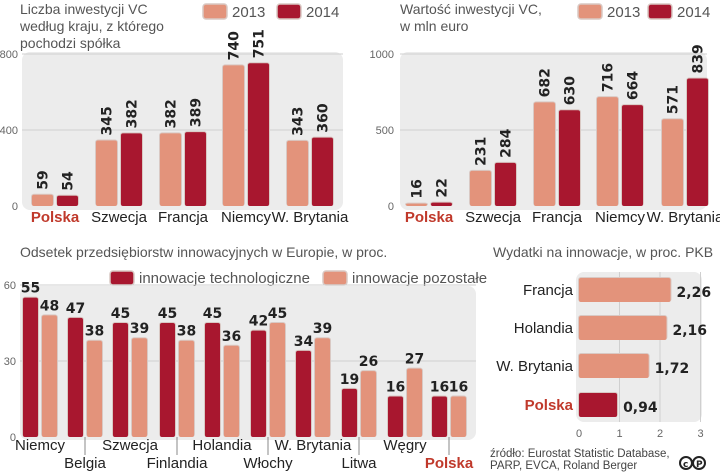 Image resolution: width=720 pixels, height=472 pixels. Describe the element at coordinates (368, 362) in the screenshot. I see `data-label: 26` at that location.